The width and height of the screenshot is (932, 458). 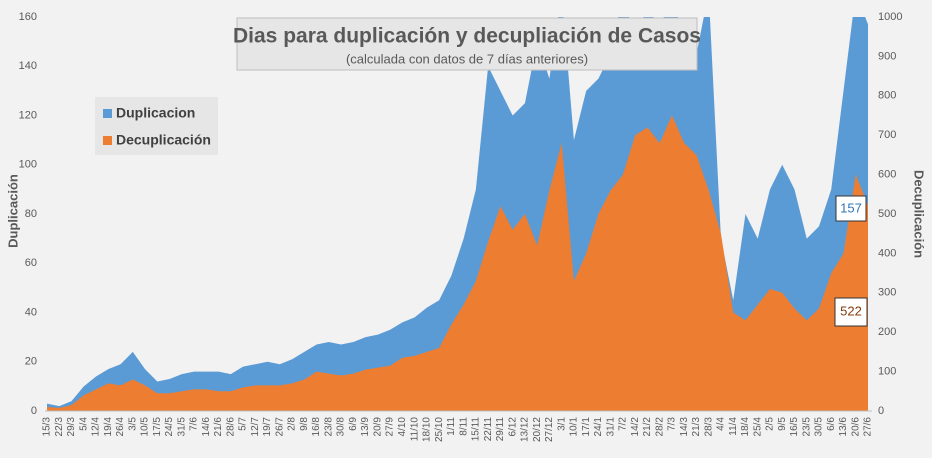 I want to click on x-tick-label: 21/2, so click(x=647, y=427).